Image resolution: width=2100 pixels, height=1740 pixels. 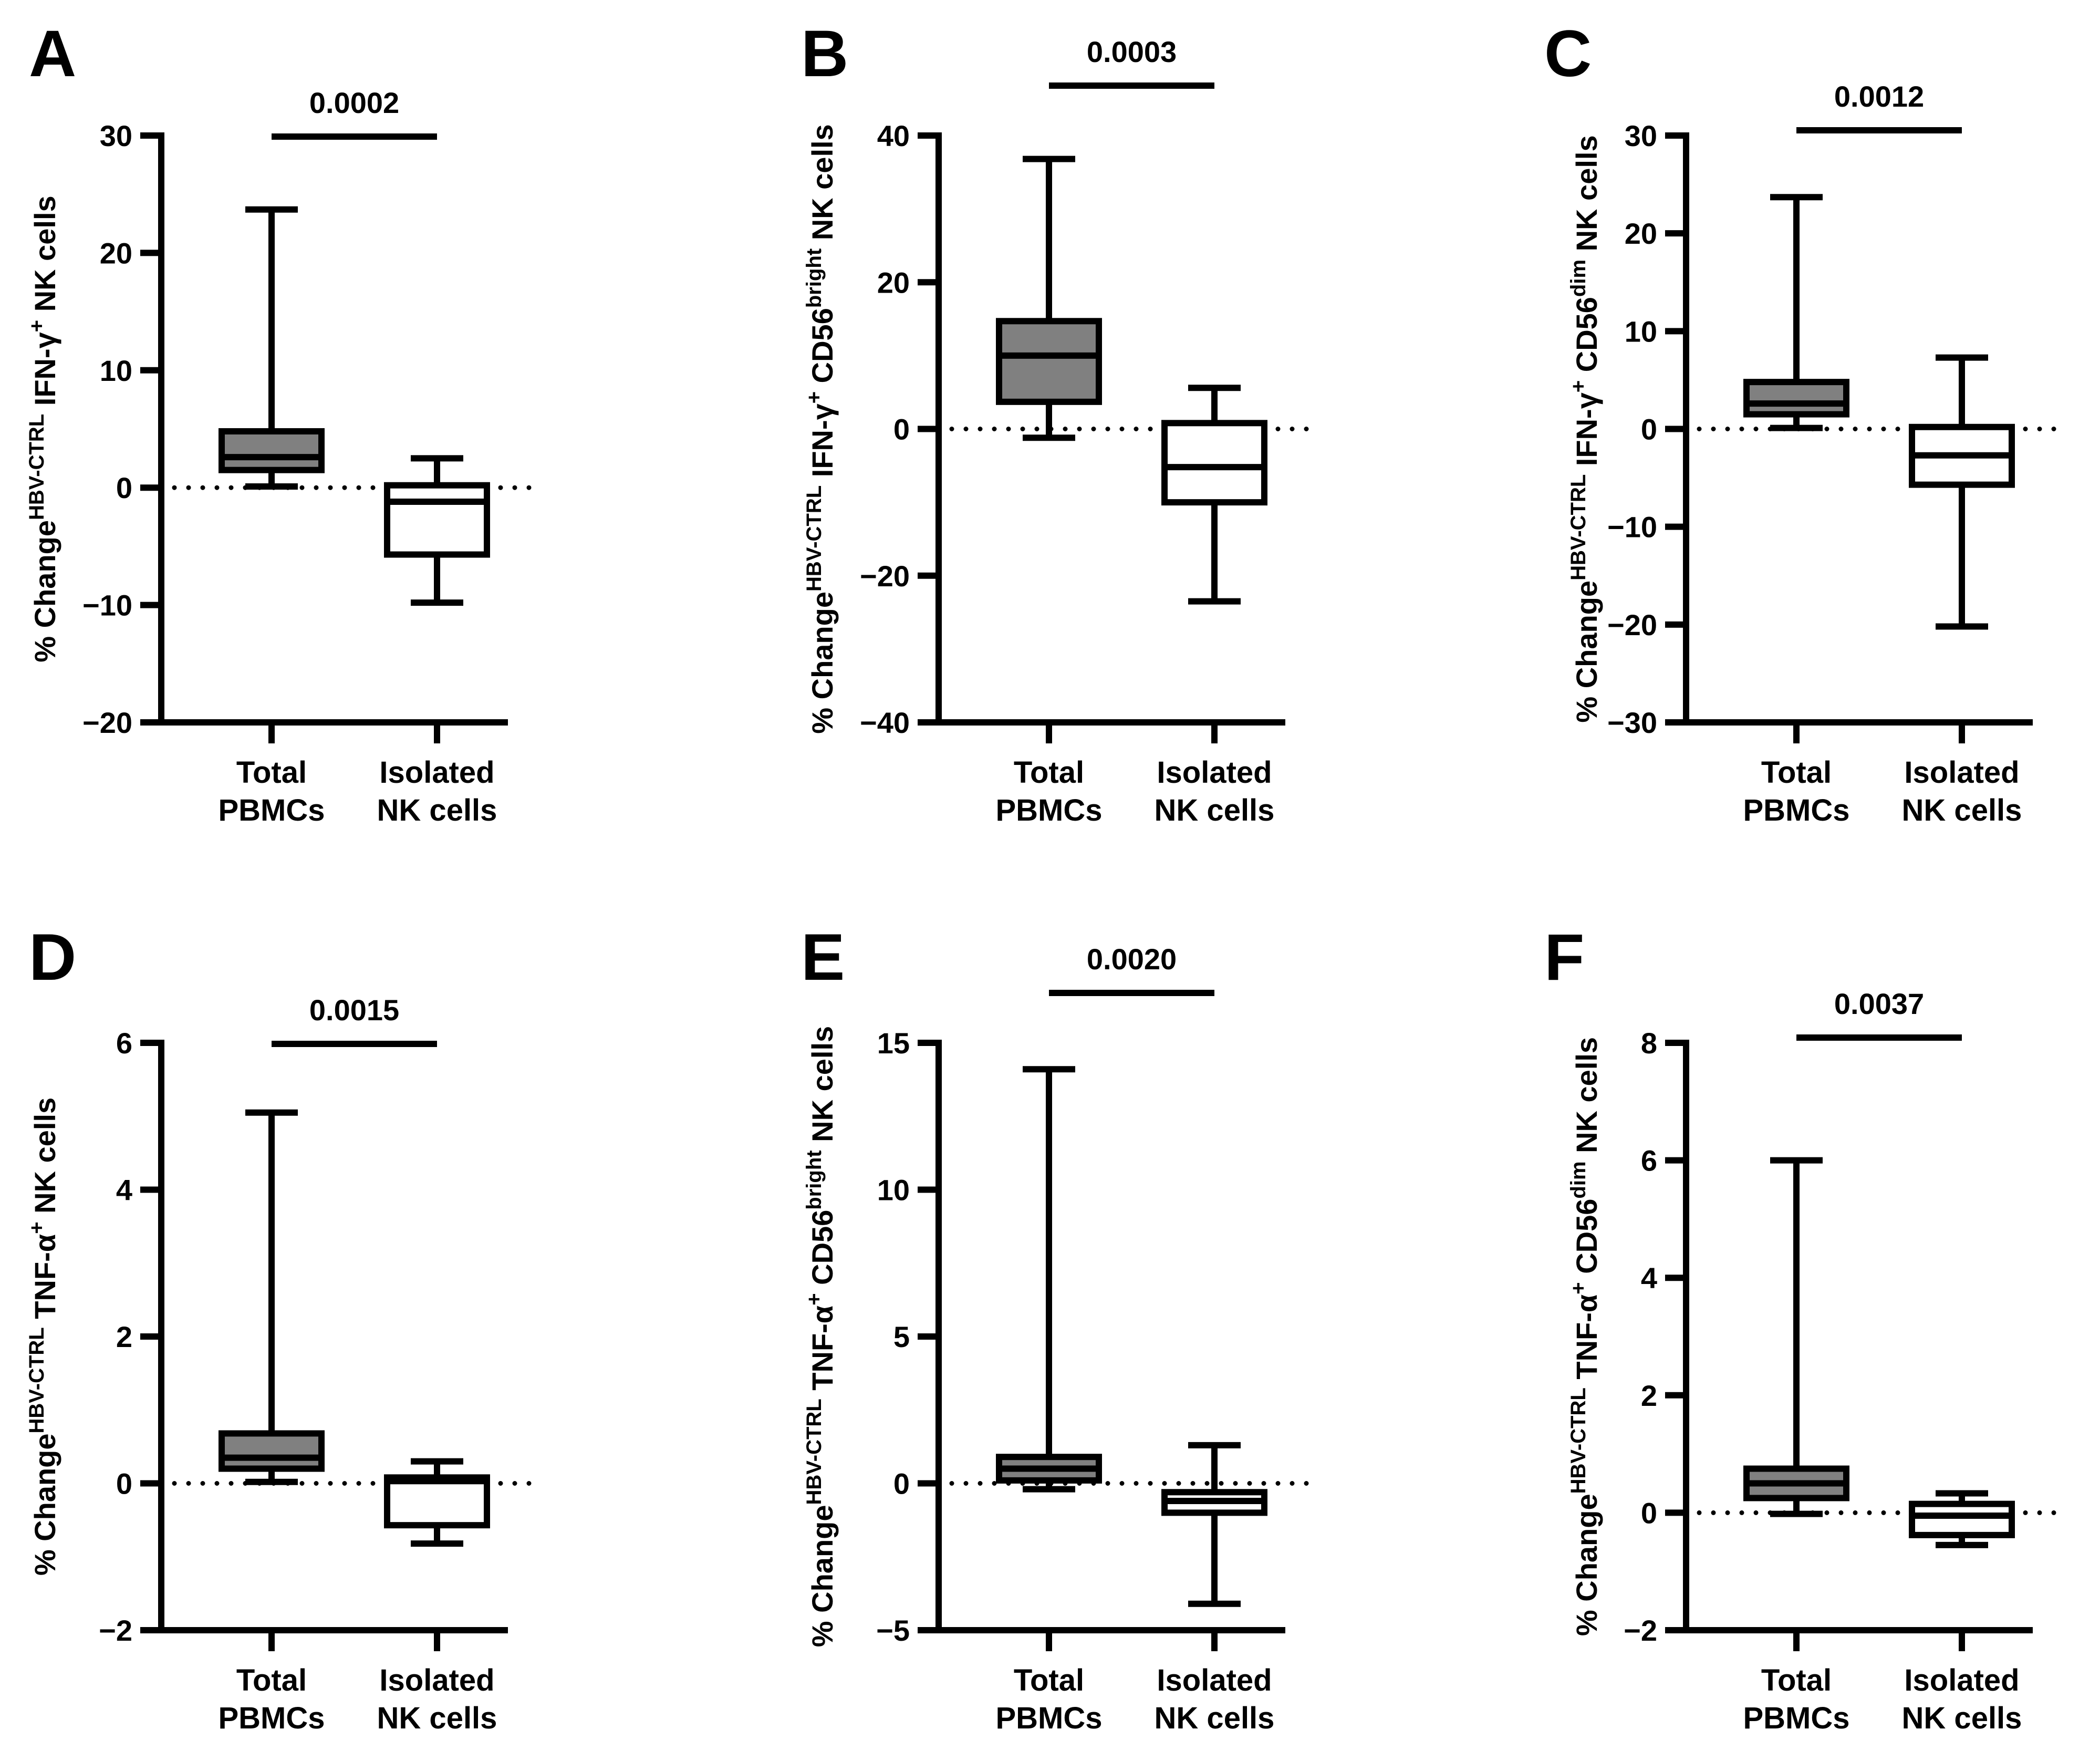 What do you see at coordinates (894, 135) in the screenshot?
I see `y-tick-label: 40` at bounding box center [894, 135].